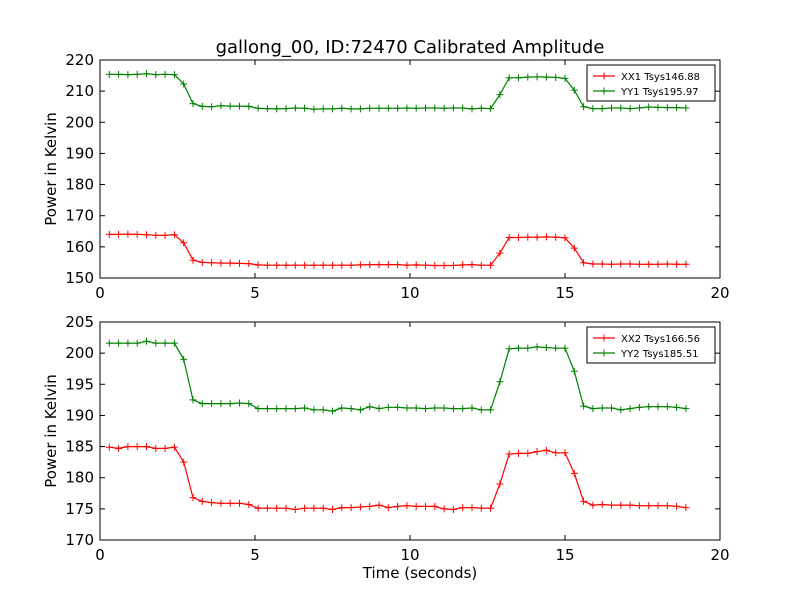 This screenshot has height=600, width=800. Describe the element at coordinates (79, 278) in the screenshot. I see `y-tick-label: 150` at that location.